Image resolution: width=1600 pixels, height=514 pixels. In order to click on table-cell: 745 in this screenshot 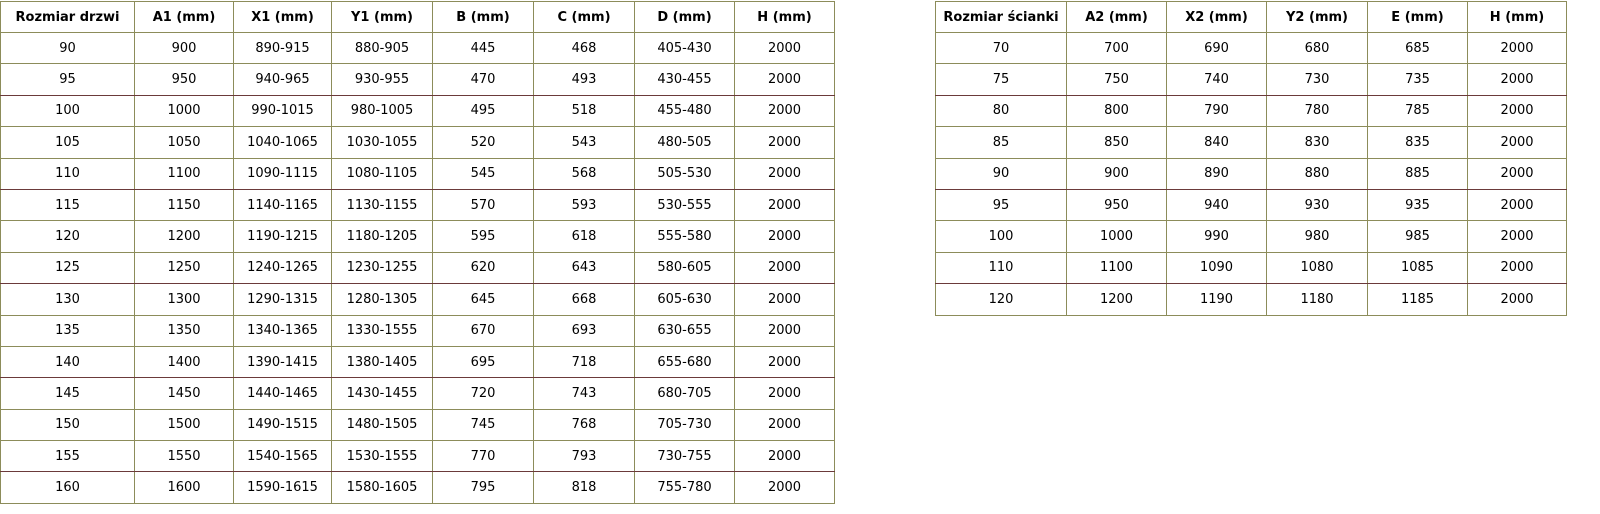, I will do `click(483, 425)`.